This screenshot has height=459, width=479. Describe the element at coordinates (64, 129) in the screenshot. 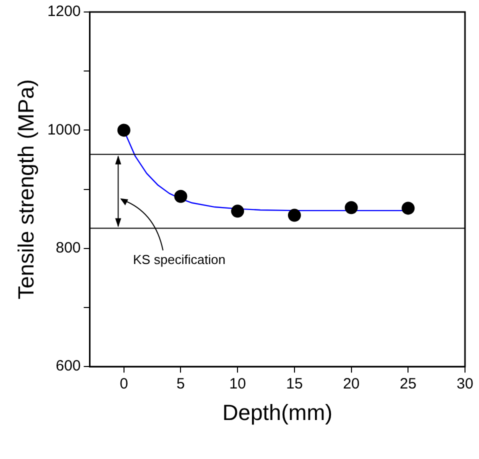

I see `y-tick-label: 1000` at that location.